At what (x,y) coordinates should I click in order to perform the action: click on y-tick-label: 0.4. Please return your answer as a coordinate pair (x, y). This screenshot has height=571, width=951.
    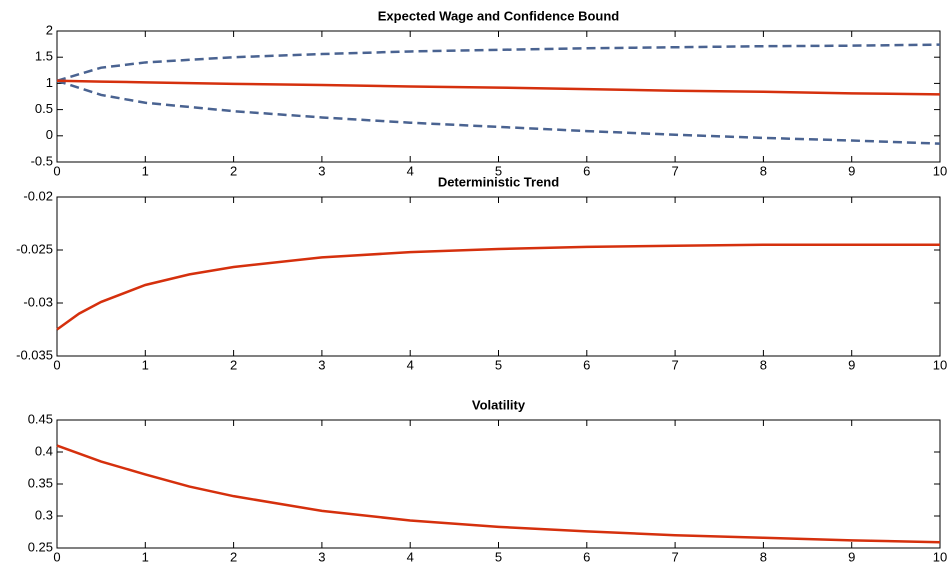
    Looking at the image, I should click on (44, 450).